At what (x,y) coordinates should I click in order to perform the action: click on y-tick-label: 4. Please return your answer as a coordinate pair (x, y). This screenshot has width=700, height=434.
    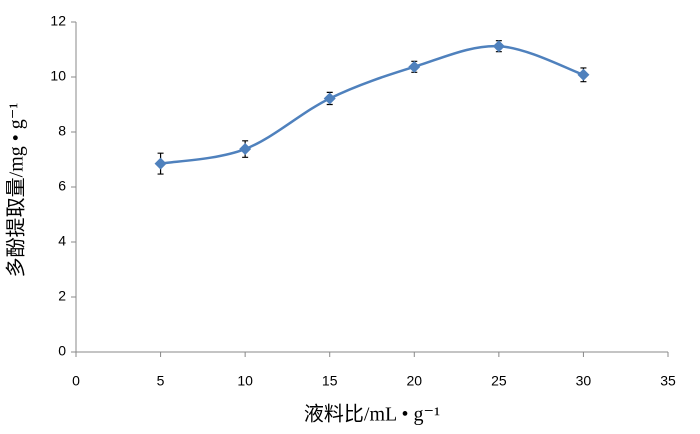
    Looking at the image, I should click on (62, 241).